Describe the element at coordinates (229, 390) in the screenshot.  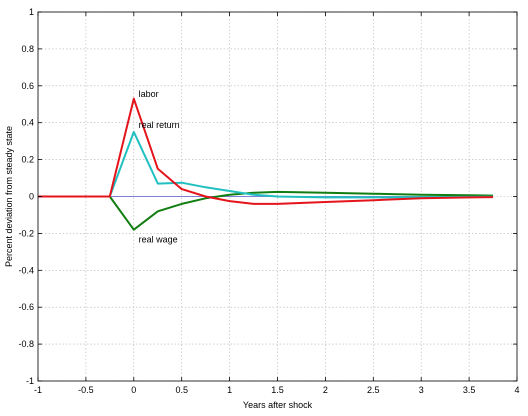
I see `x-tick-label: 1` at that location.